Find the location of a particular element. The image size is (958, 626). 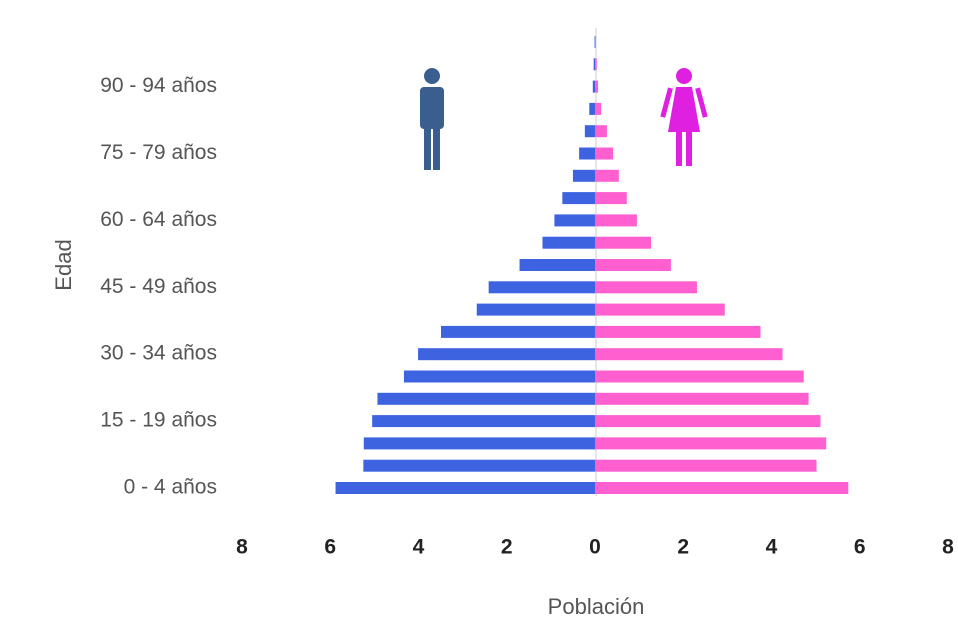

y-tick-label: 45 - 49 años is located at coordinates (158, 286).